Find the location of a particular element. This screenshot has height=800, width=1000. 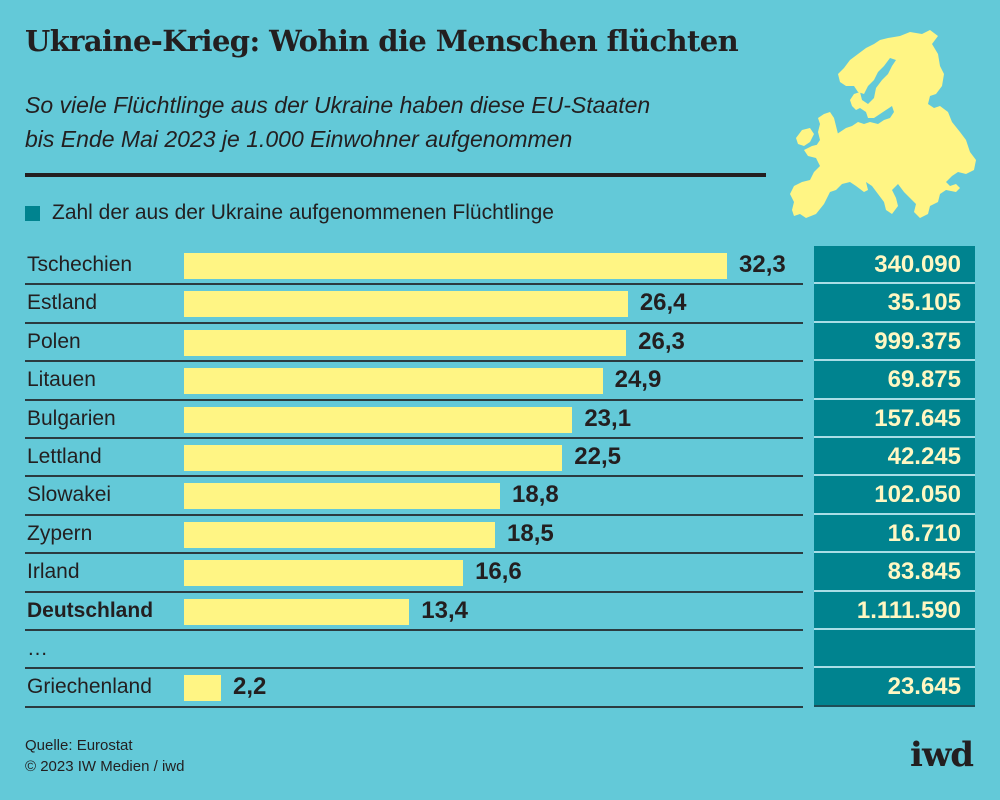

country-label: Slowakei is located at coordinates (69, 495).